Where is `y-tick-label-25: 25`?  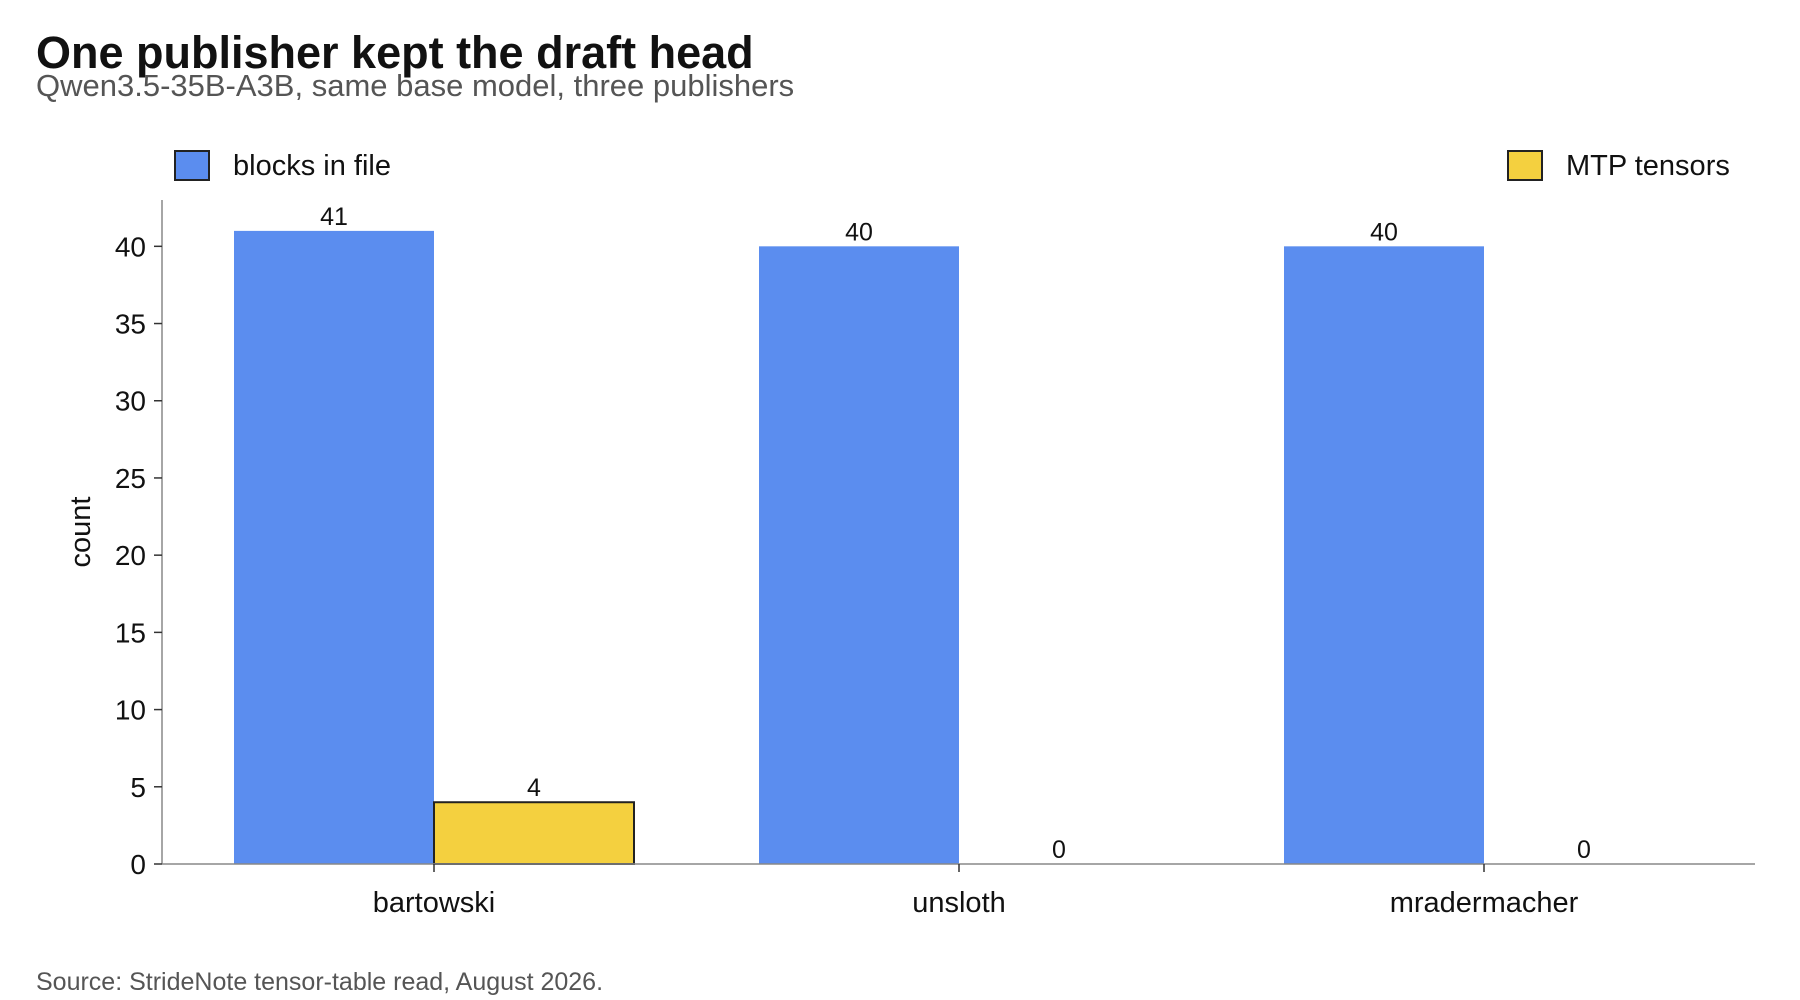
y-tick-label-25: 25 is located at coordinates (130, 478).